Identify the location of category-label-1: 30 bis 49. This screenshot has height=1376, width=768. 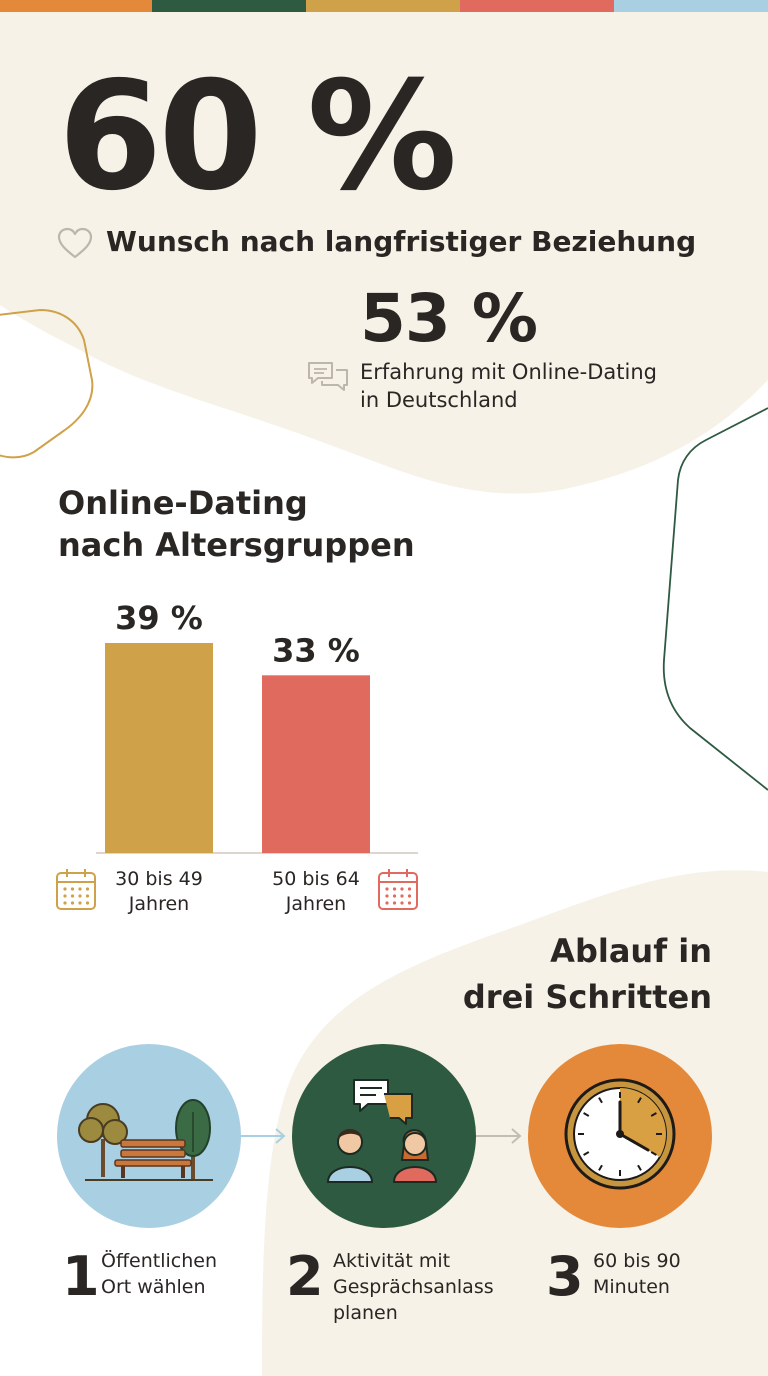
(159, 879).